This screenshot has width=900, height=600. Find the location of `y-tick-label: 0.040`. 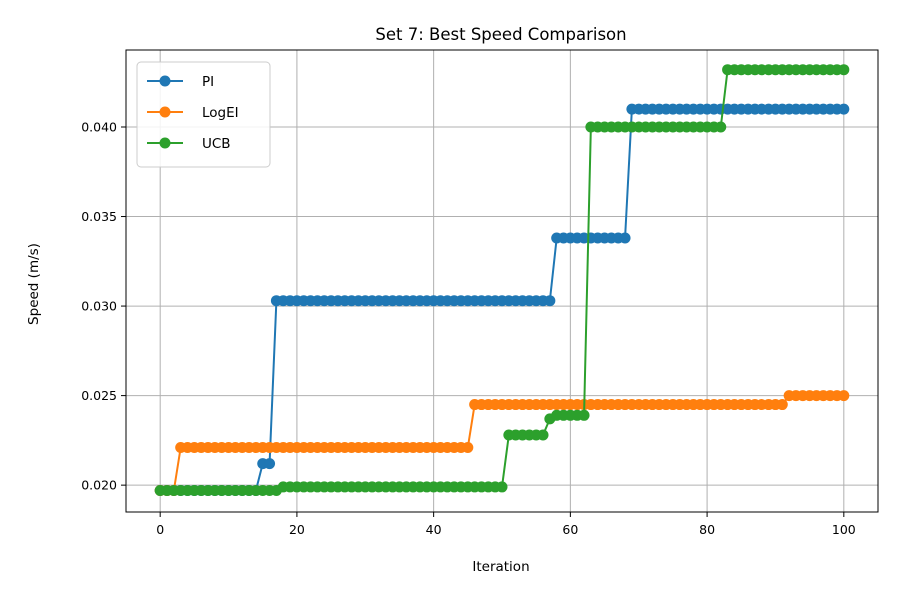

y-tick-label: 0.040 is located at coordinates (99, 127).